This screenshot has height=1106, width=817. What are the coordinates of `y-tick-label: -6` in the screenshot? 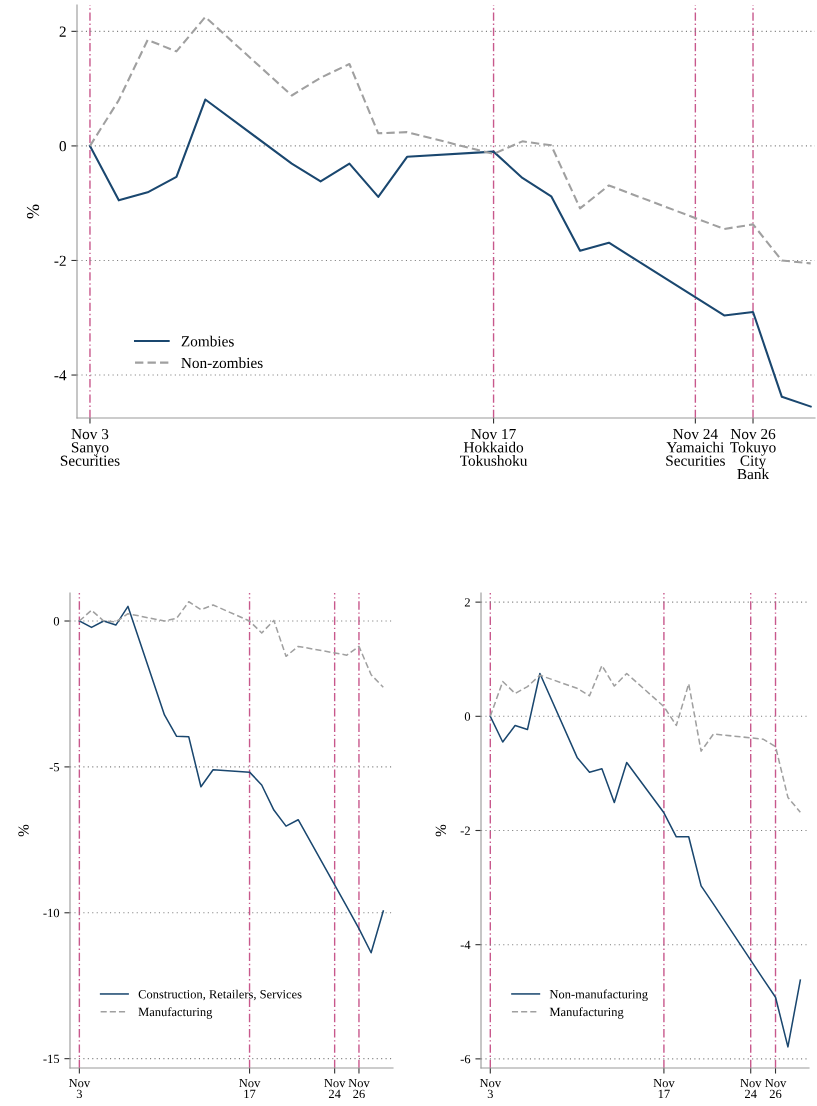 It's located at (465, 1059).